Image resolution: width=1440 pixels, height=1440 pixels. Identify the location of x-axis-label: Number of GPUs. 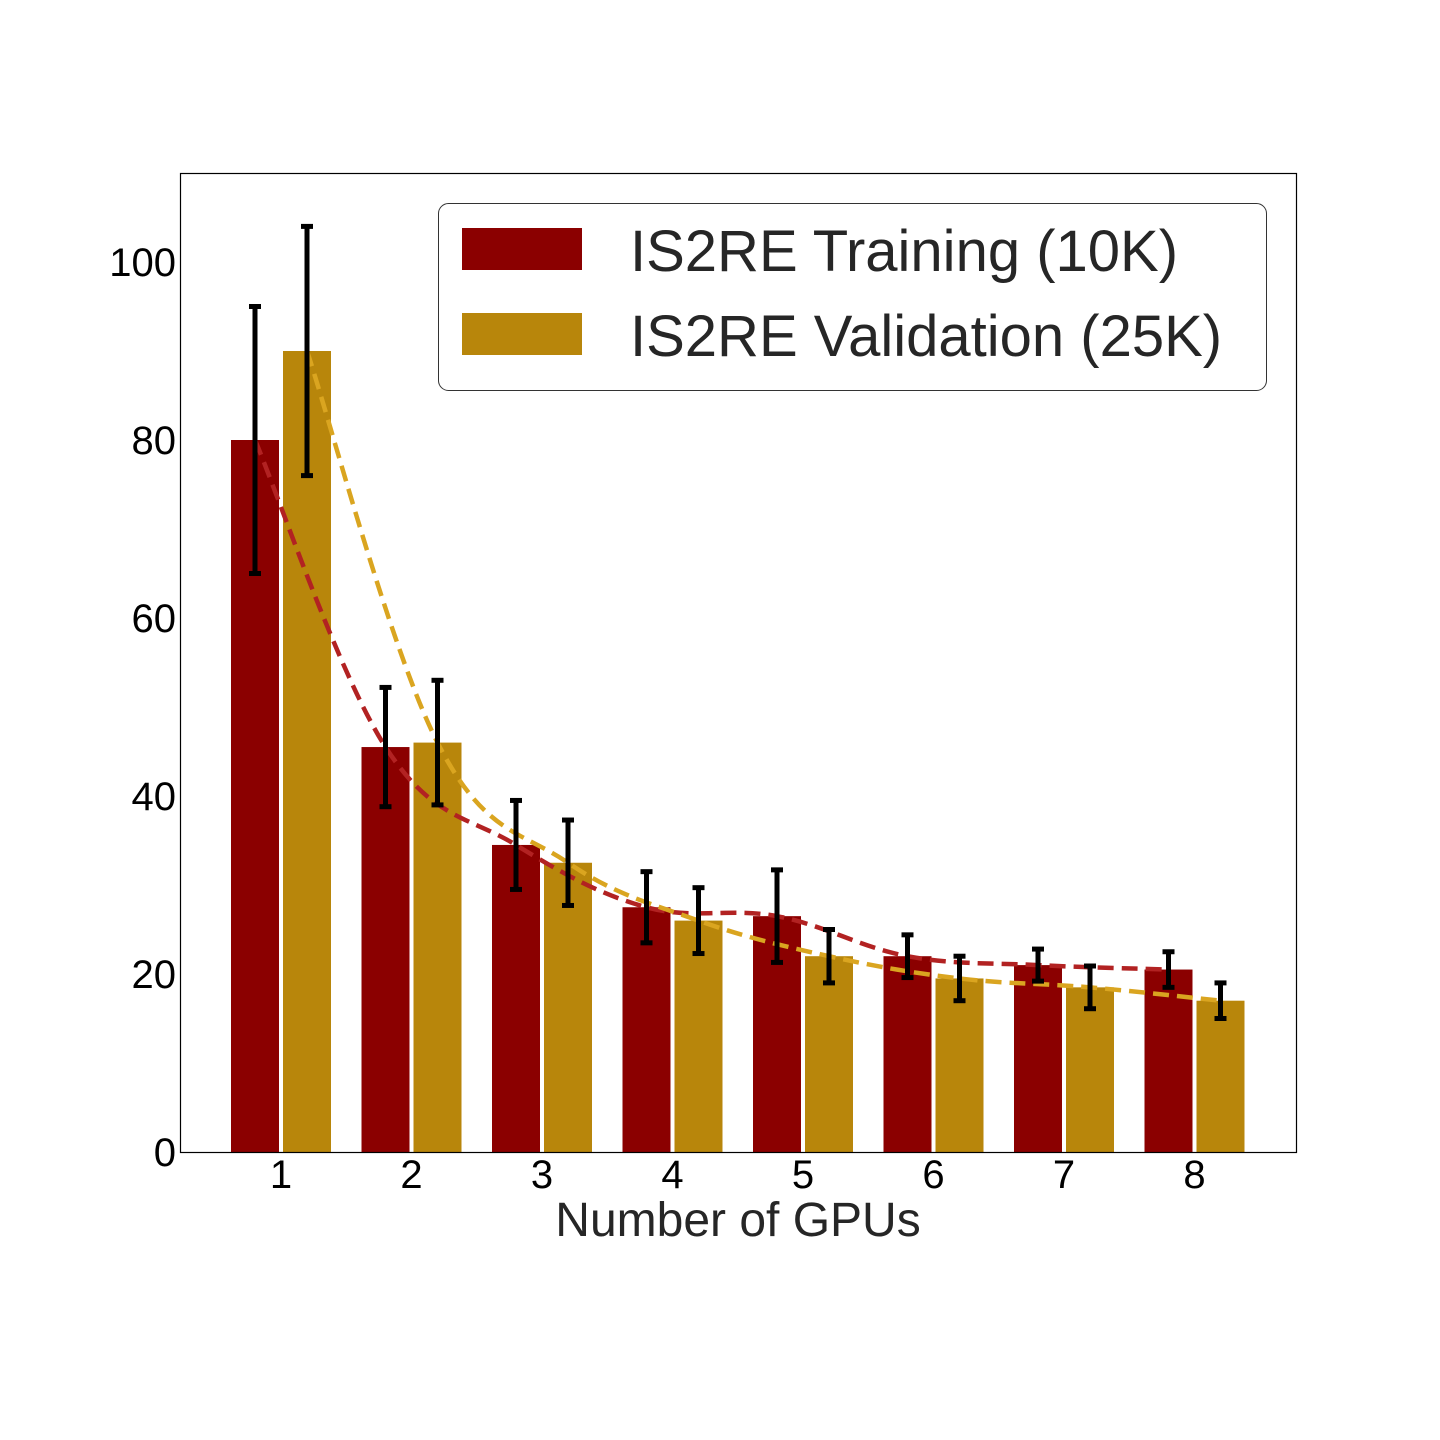
(737, 1220).